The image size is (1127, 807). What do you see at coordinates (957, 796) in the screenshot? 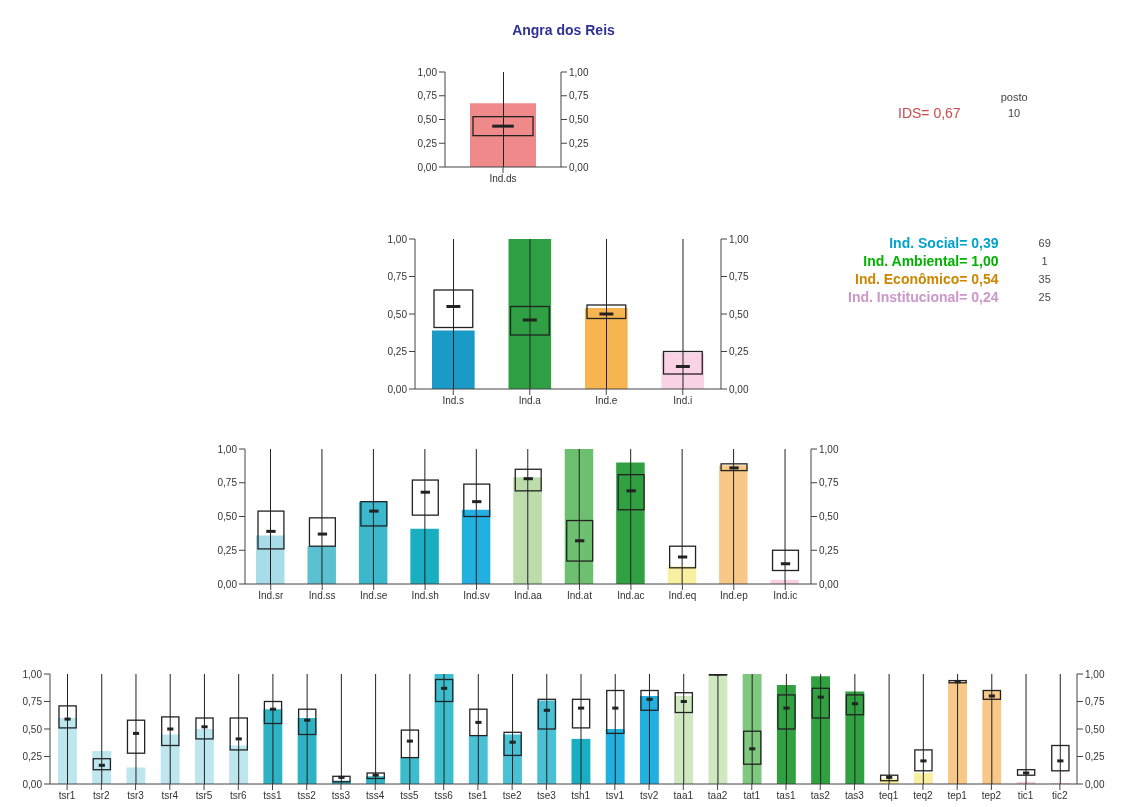
I see `x-tick-label: tep1` at bounding box center [957, 796].